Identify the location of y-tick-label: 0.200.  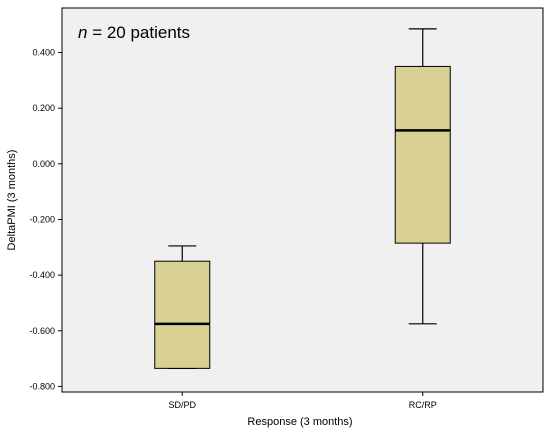
(43, 108).